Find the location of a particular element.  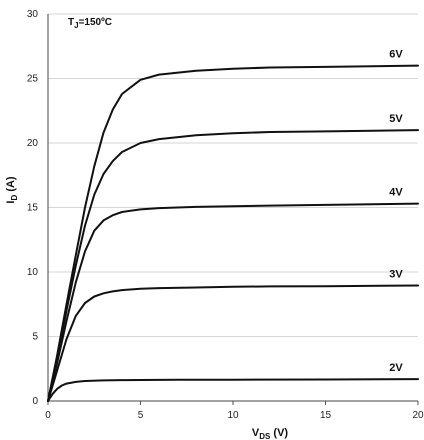

curve-label-5V: 5V is located at coordinates (396, 119).